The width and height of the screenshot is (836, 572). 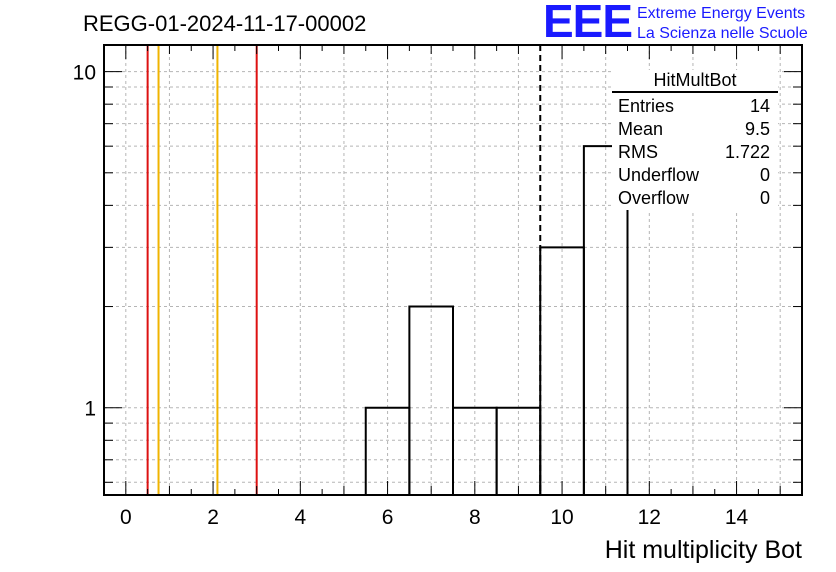 What do you see at coordinates (300, 517) in the screenshot?
I see `x-tick-label: 4` at bounding box center [300, 517].